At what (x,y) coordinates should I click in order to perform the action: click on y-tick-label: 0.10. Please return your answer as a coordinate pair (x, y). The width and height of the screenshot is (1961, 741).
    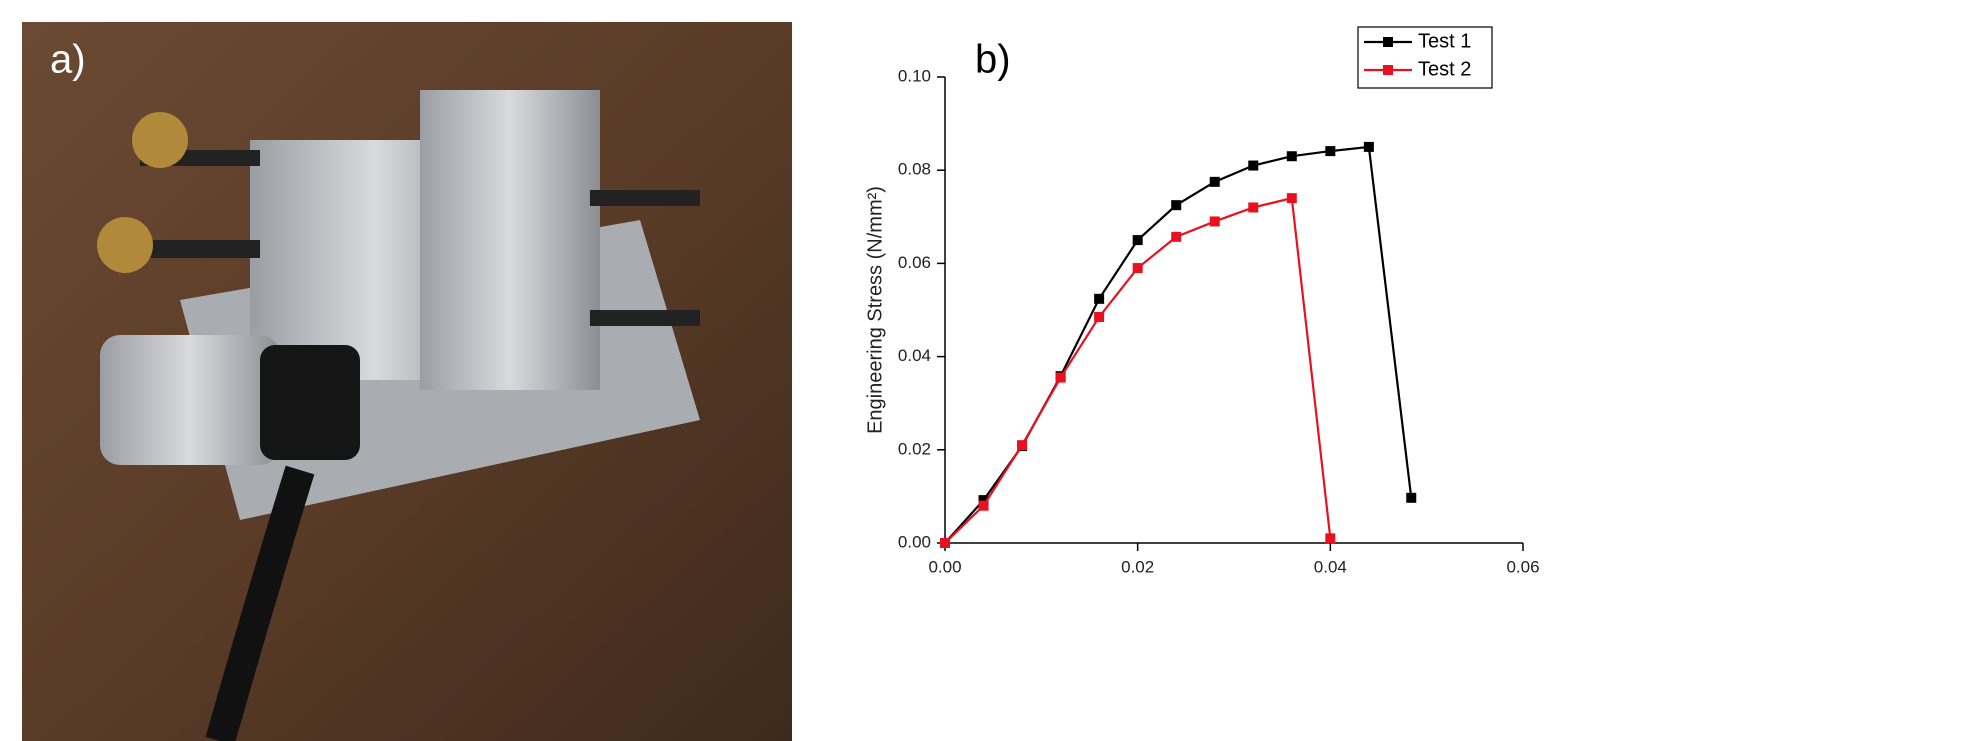
    Looking at the image, I should click on (914, 75).